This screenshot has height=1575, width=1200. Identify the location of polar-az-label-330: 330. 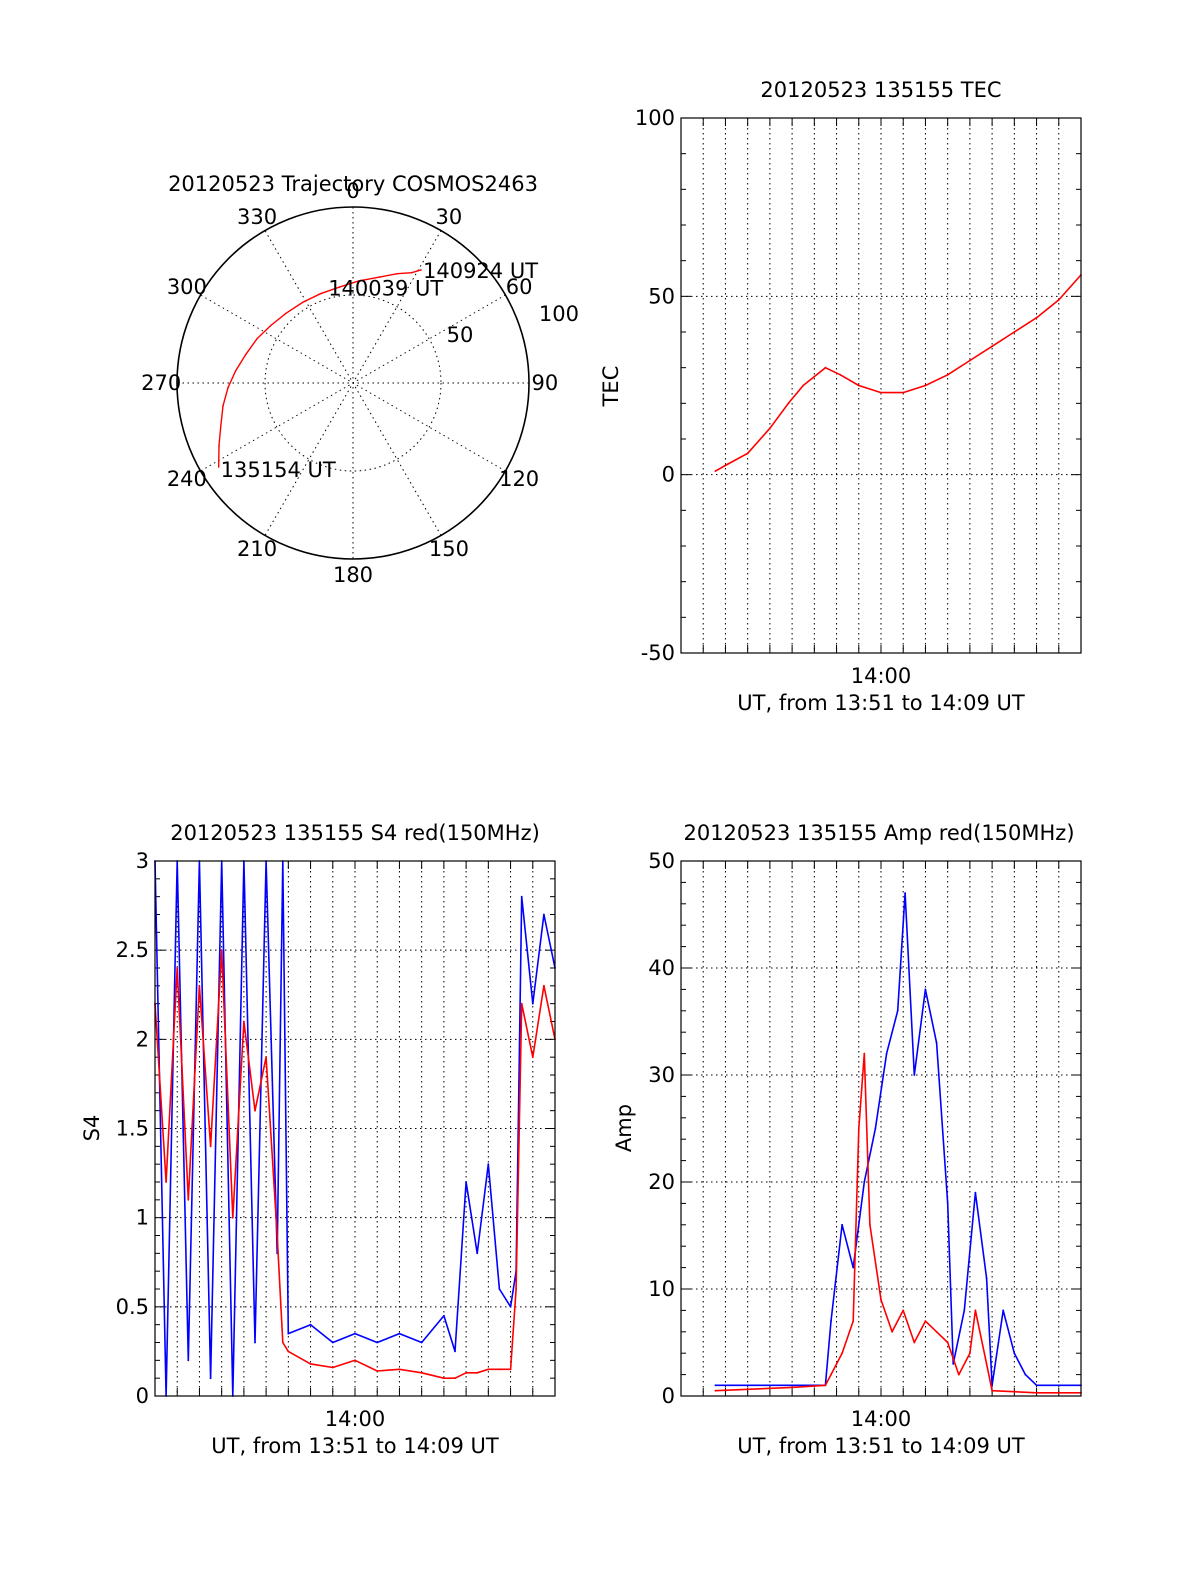
(257, 217).